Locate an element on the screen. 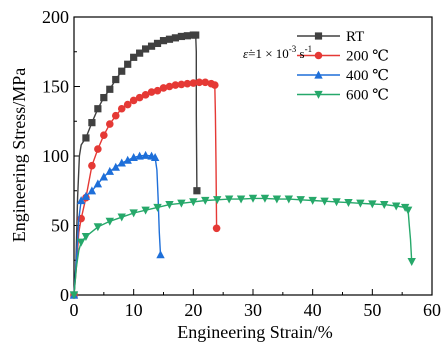 The width and height of the screenshot is (448, 342). x-tick-label: 10 is located at coordinates (134, 310).